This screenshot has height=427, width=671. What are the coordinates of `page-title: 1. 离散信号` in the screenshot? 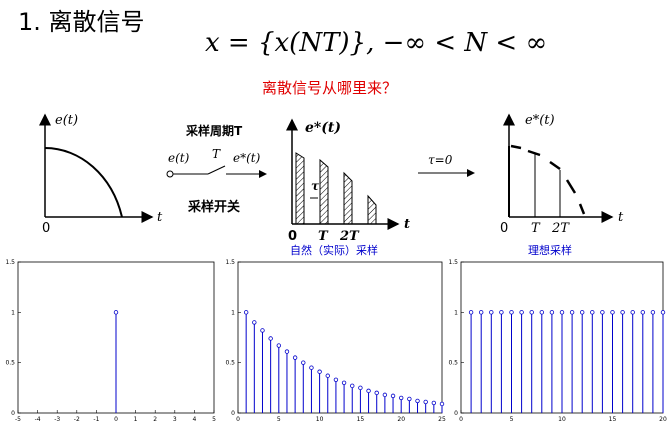 It's located at (81, 22).